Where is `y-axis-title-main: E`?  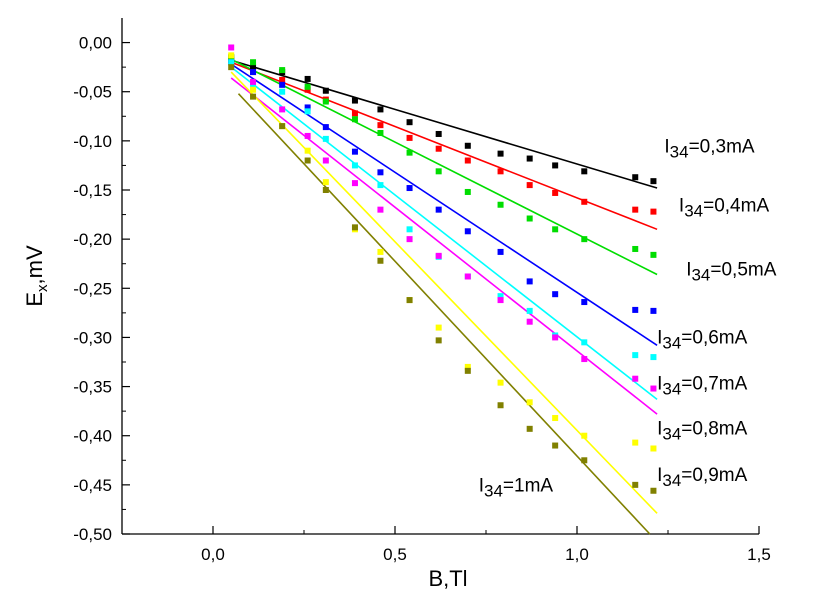
y-axis-title-main: E is located at coordinates (34, 299).